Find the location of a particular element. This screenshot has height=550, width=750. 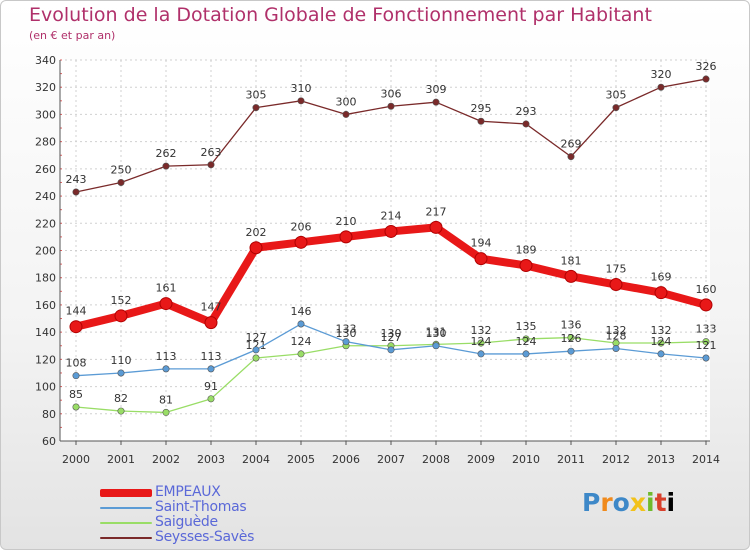

data-label: 217 is located at coordinates (436, 211).